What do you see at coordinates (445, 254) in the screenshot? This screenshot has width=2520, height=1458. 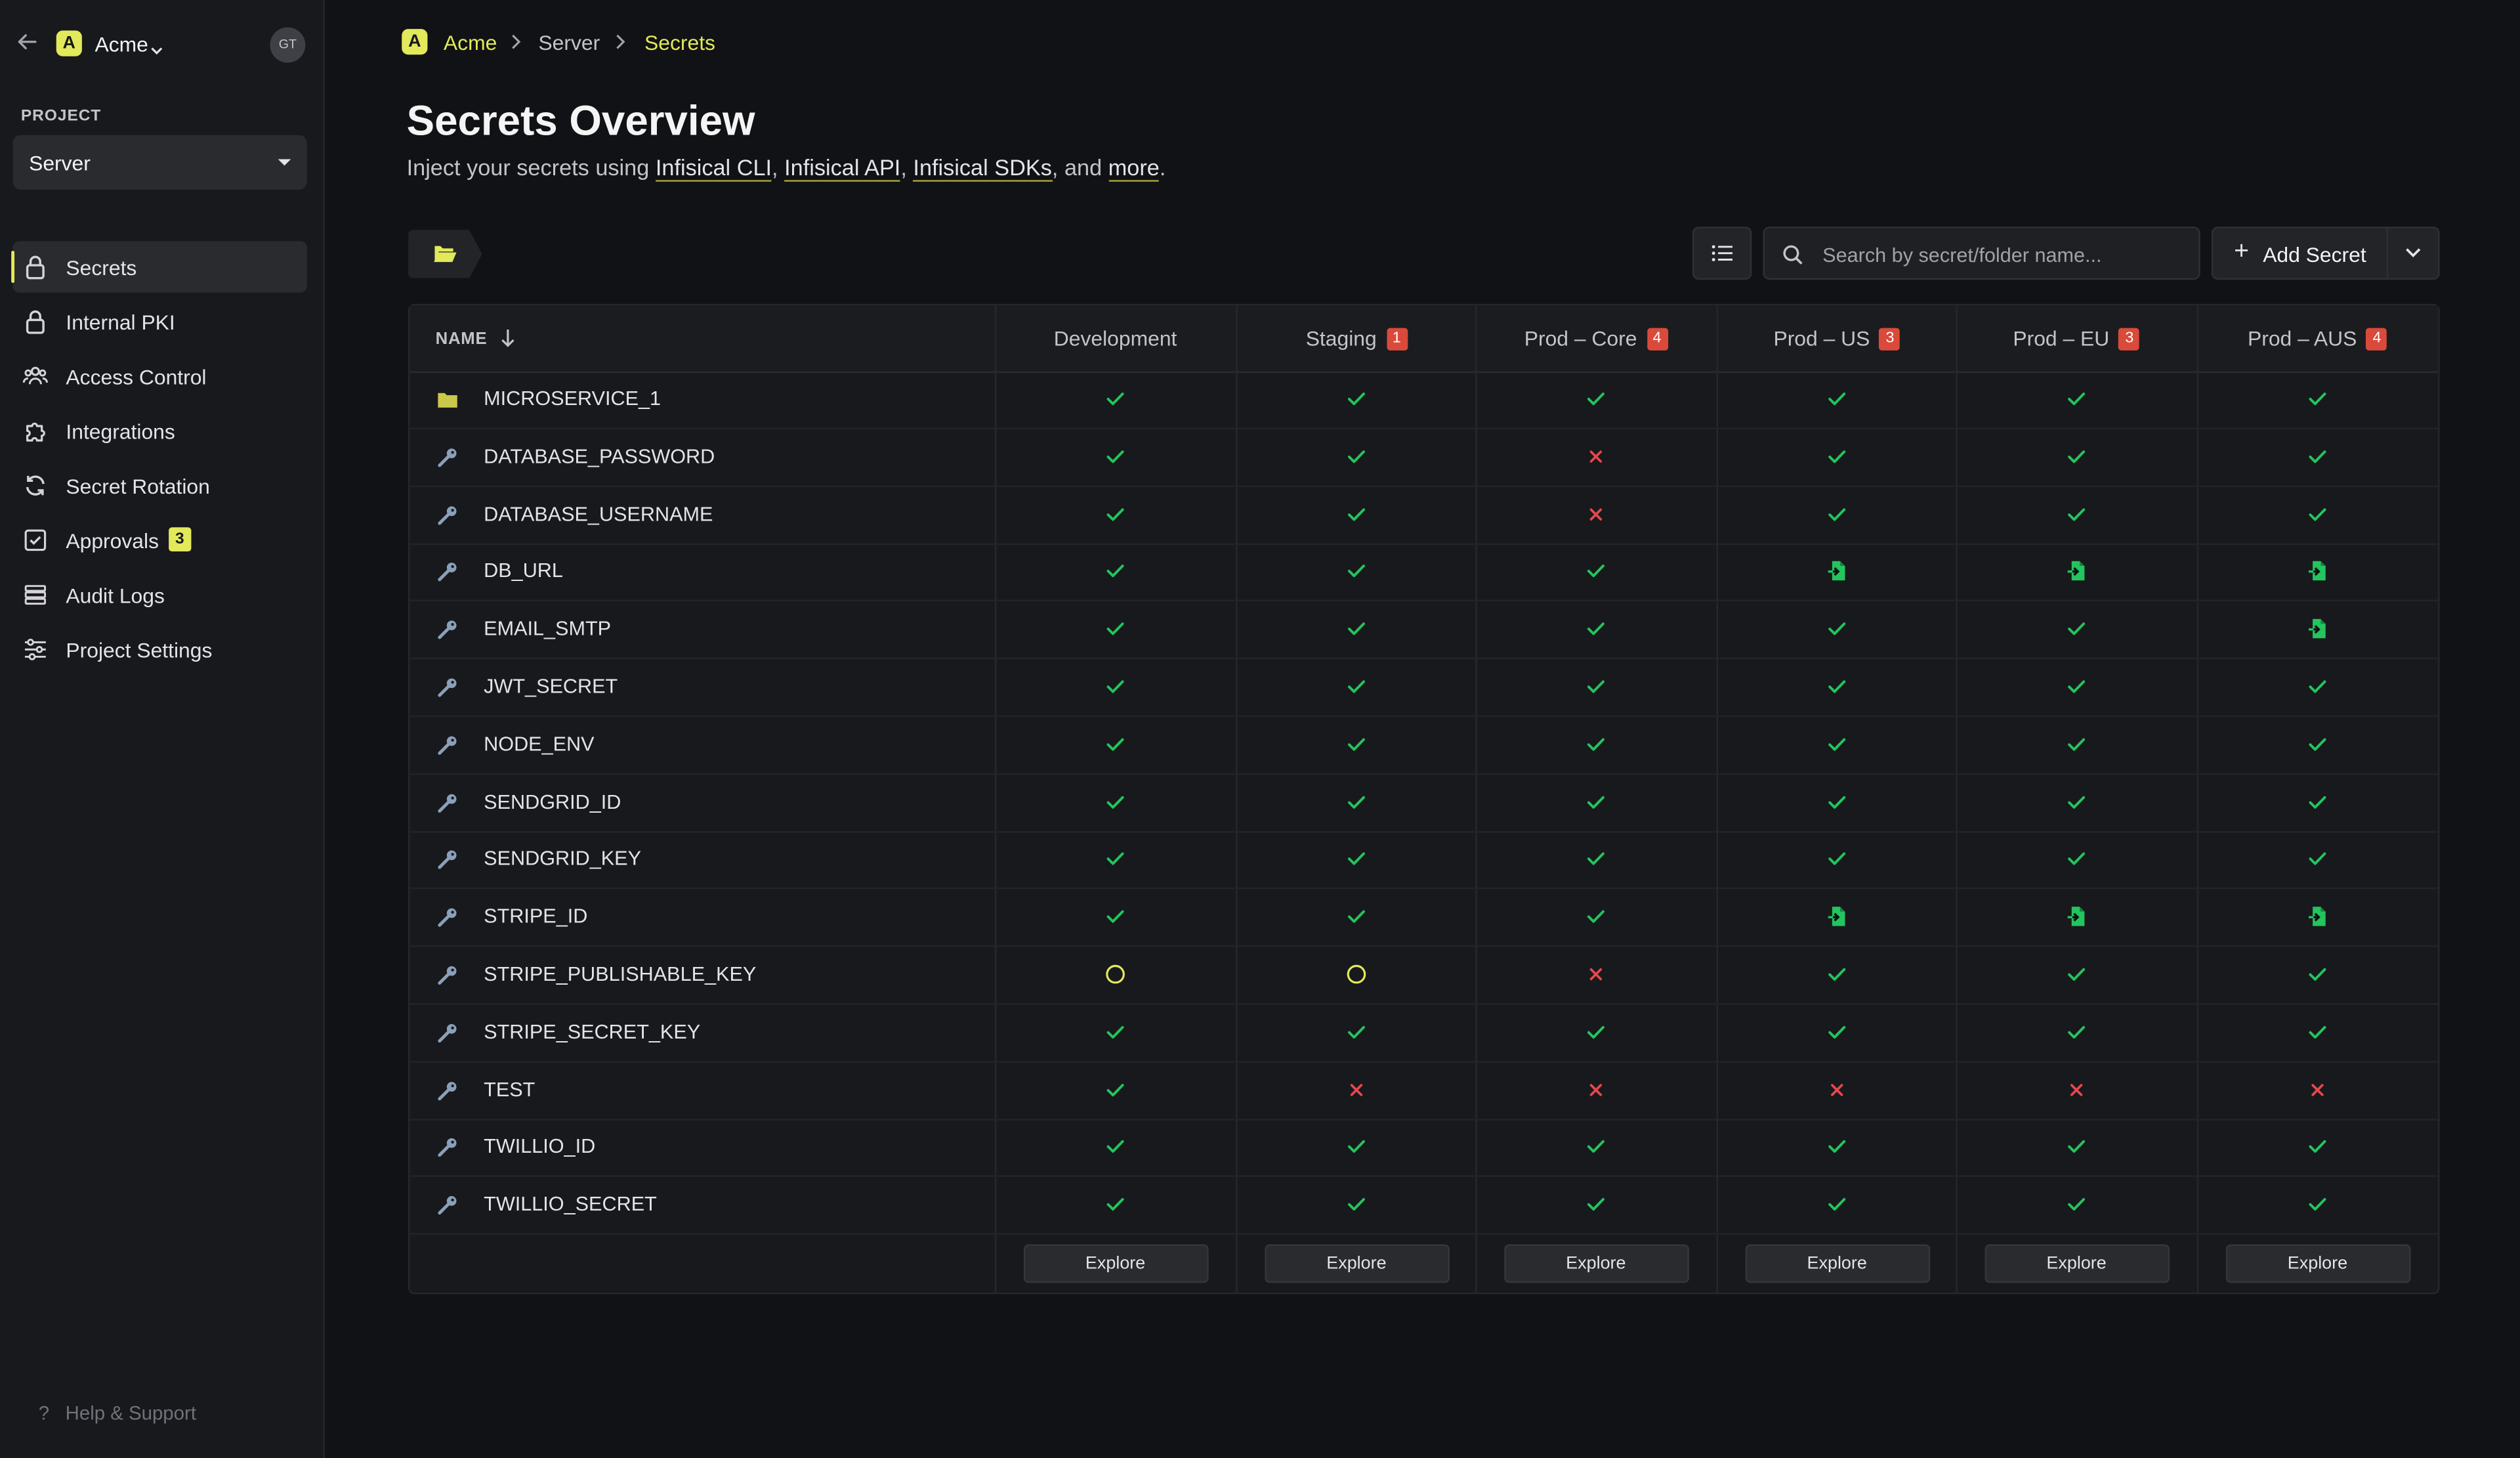 I see `folder-path-root` at bounding box center [445, 254].